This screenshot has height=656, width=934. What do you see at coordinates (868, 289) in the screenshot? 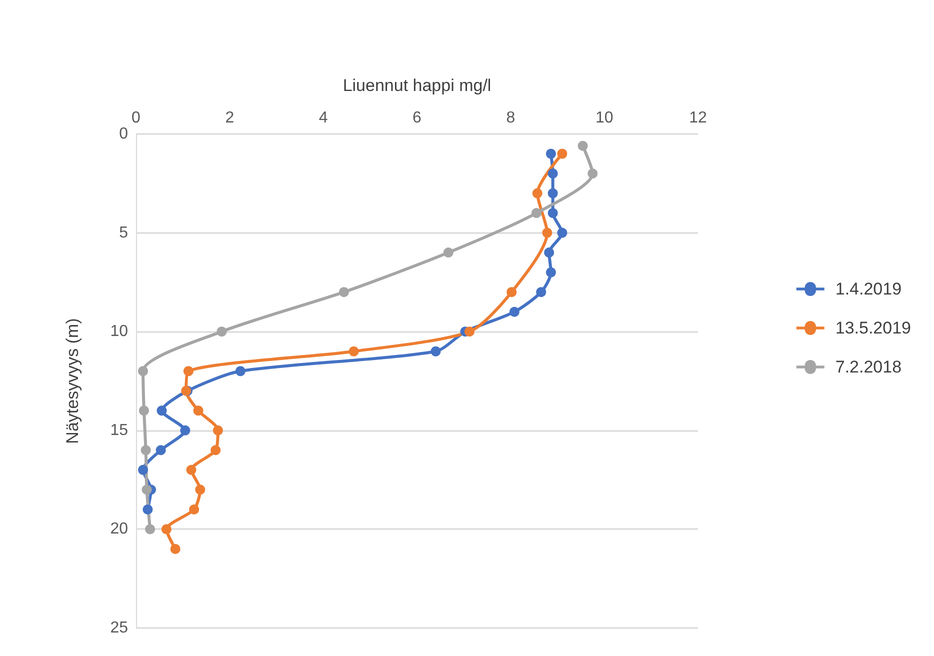
I see `legend-label: 1.4.2019` at bounding box center [868, 289].